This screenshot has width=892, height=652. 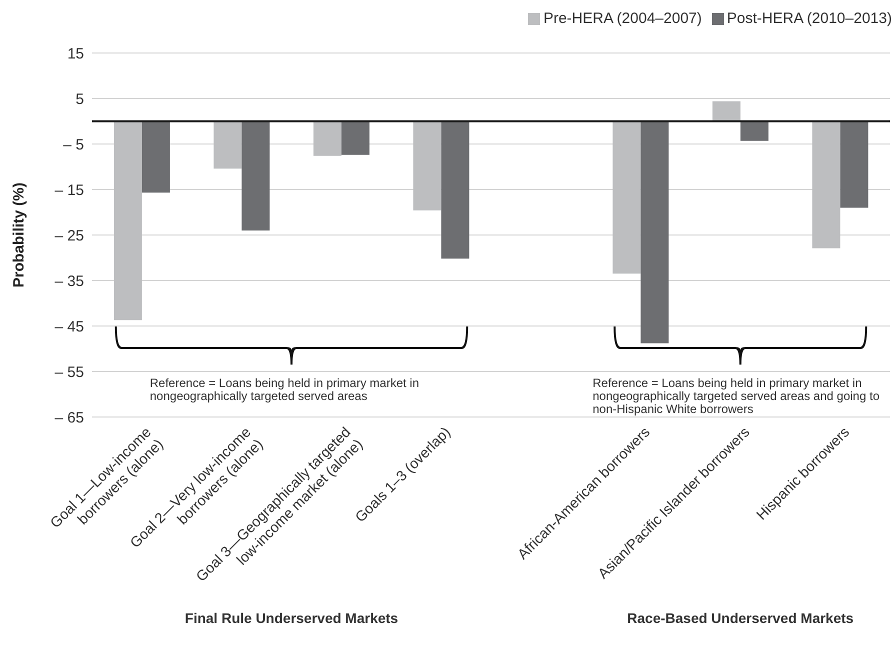 I want to click on y-tick-label: – 55, so click(x=69, y=372).